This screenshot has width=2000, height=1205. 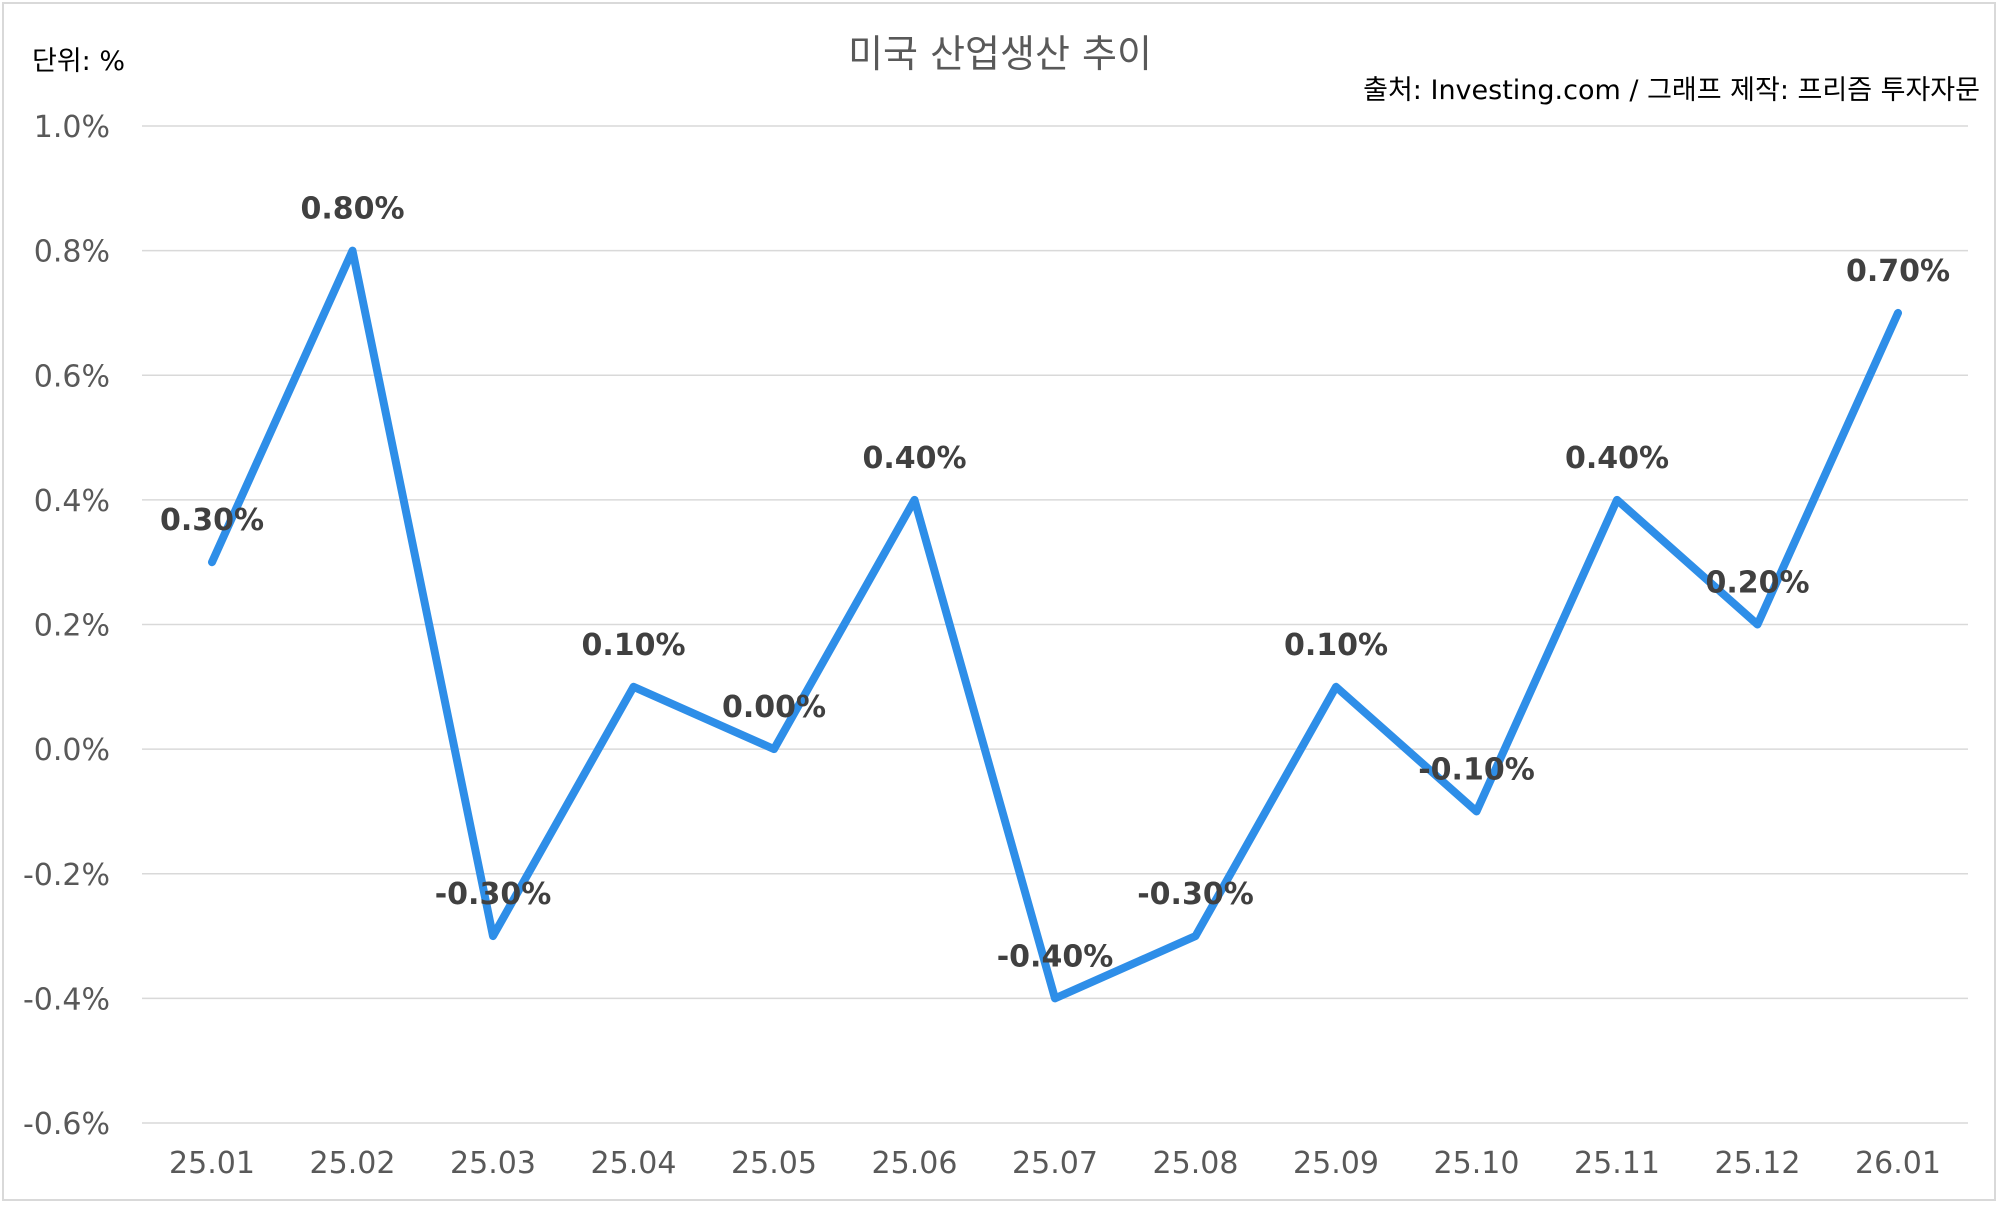 I want to click on y-tick-label: -0.2%, so click(x=66, y=875).